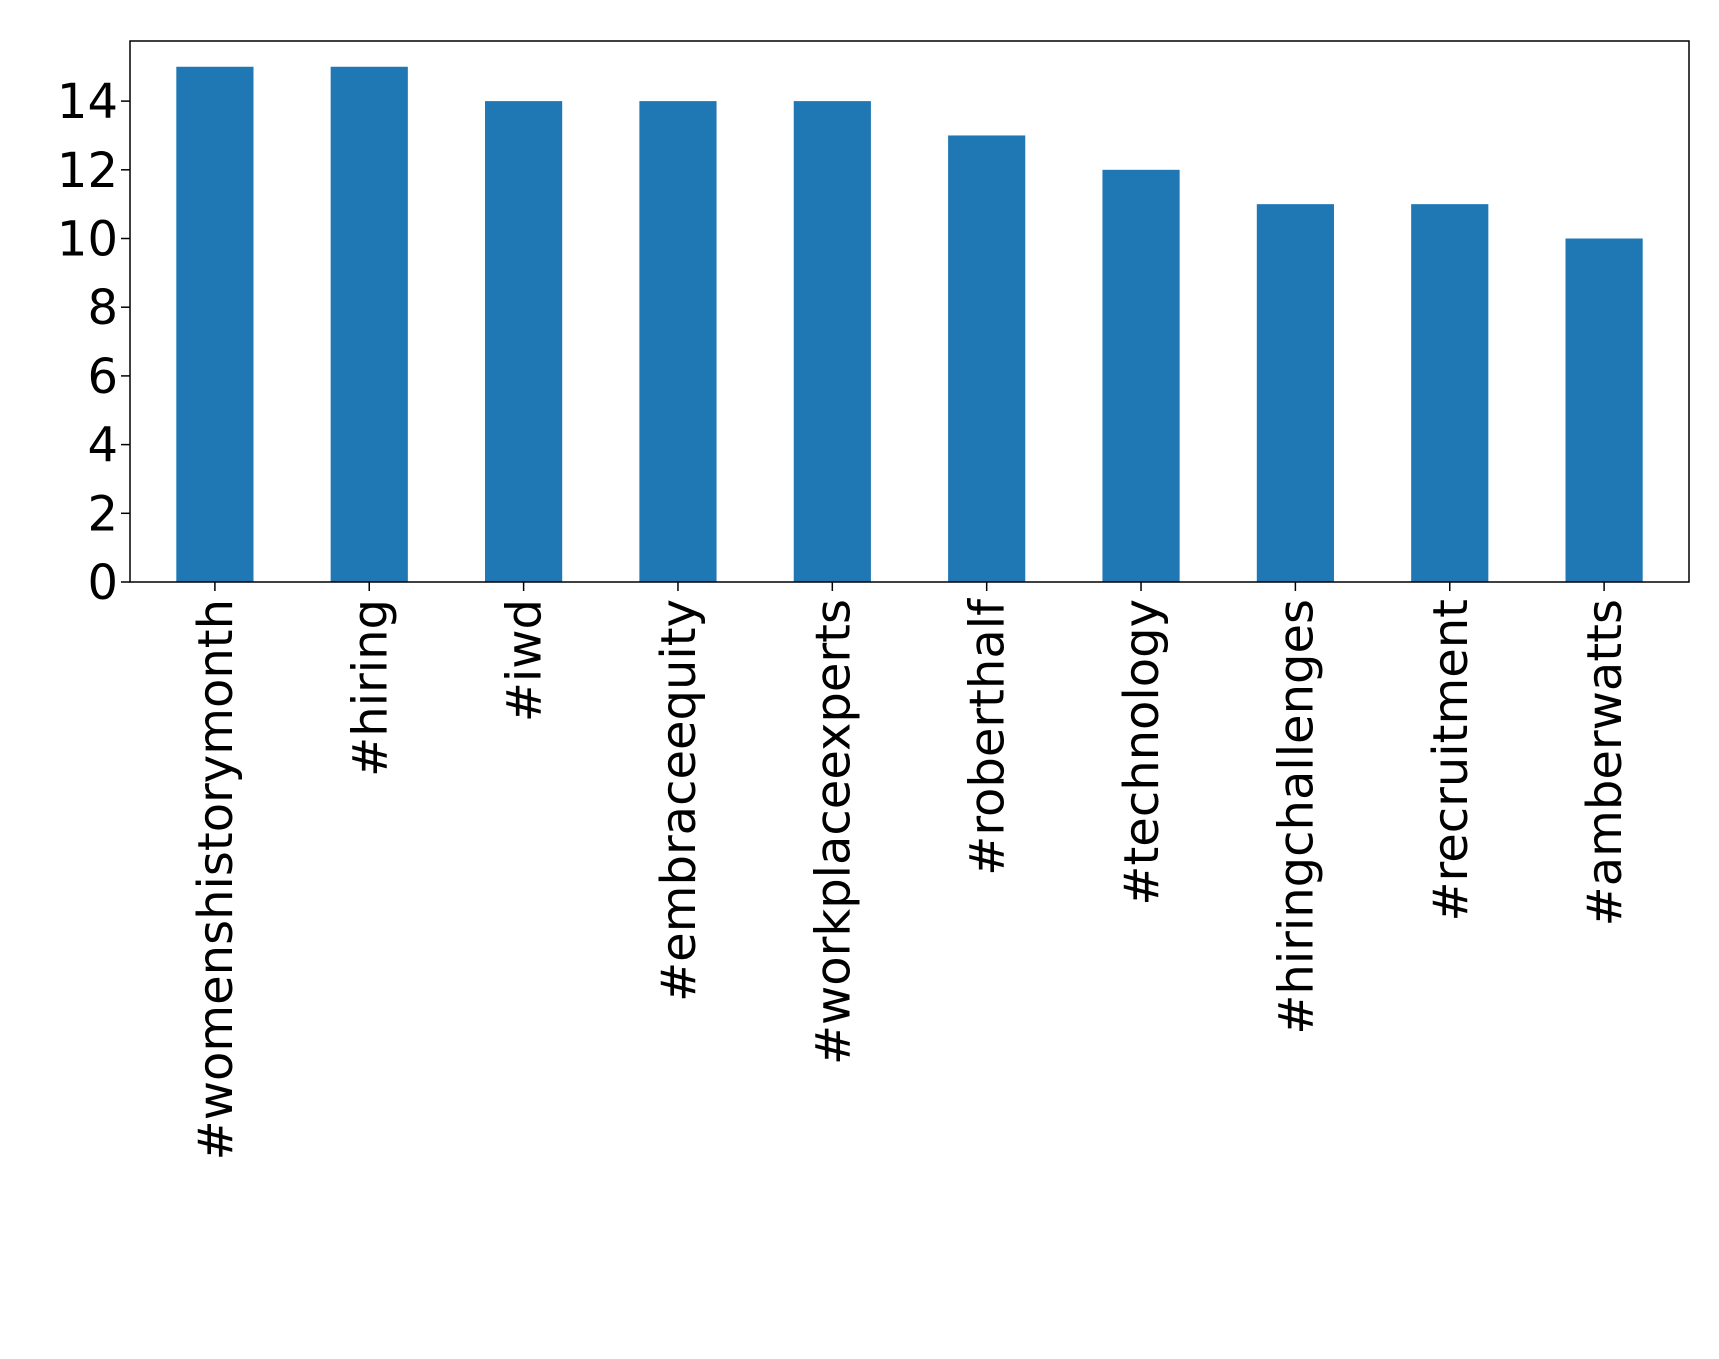  What do you see at coordinates (369, 324) in the screenshot?
I see `bar-hiring` at bounding box center [369, 324].